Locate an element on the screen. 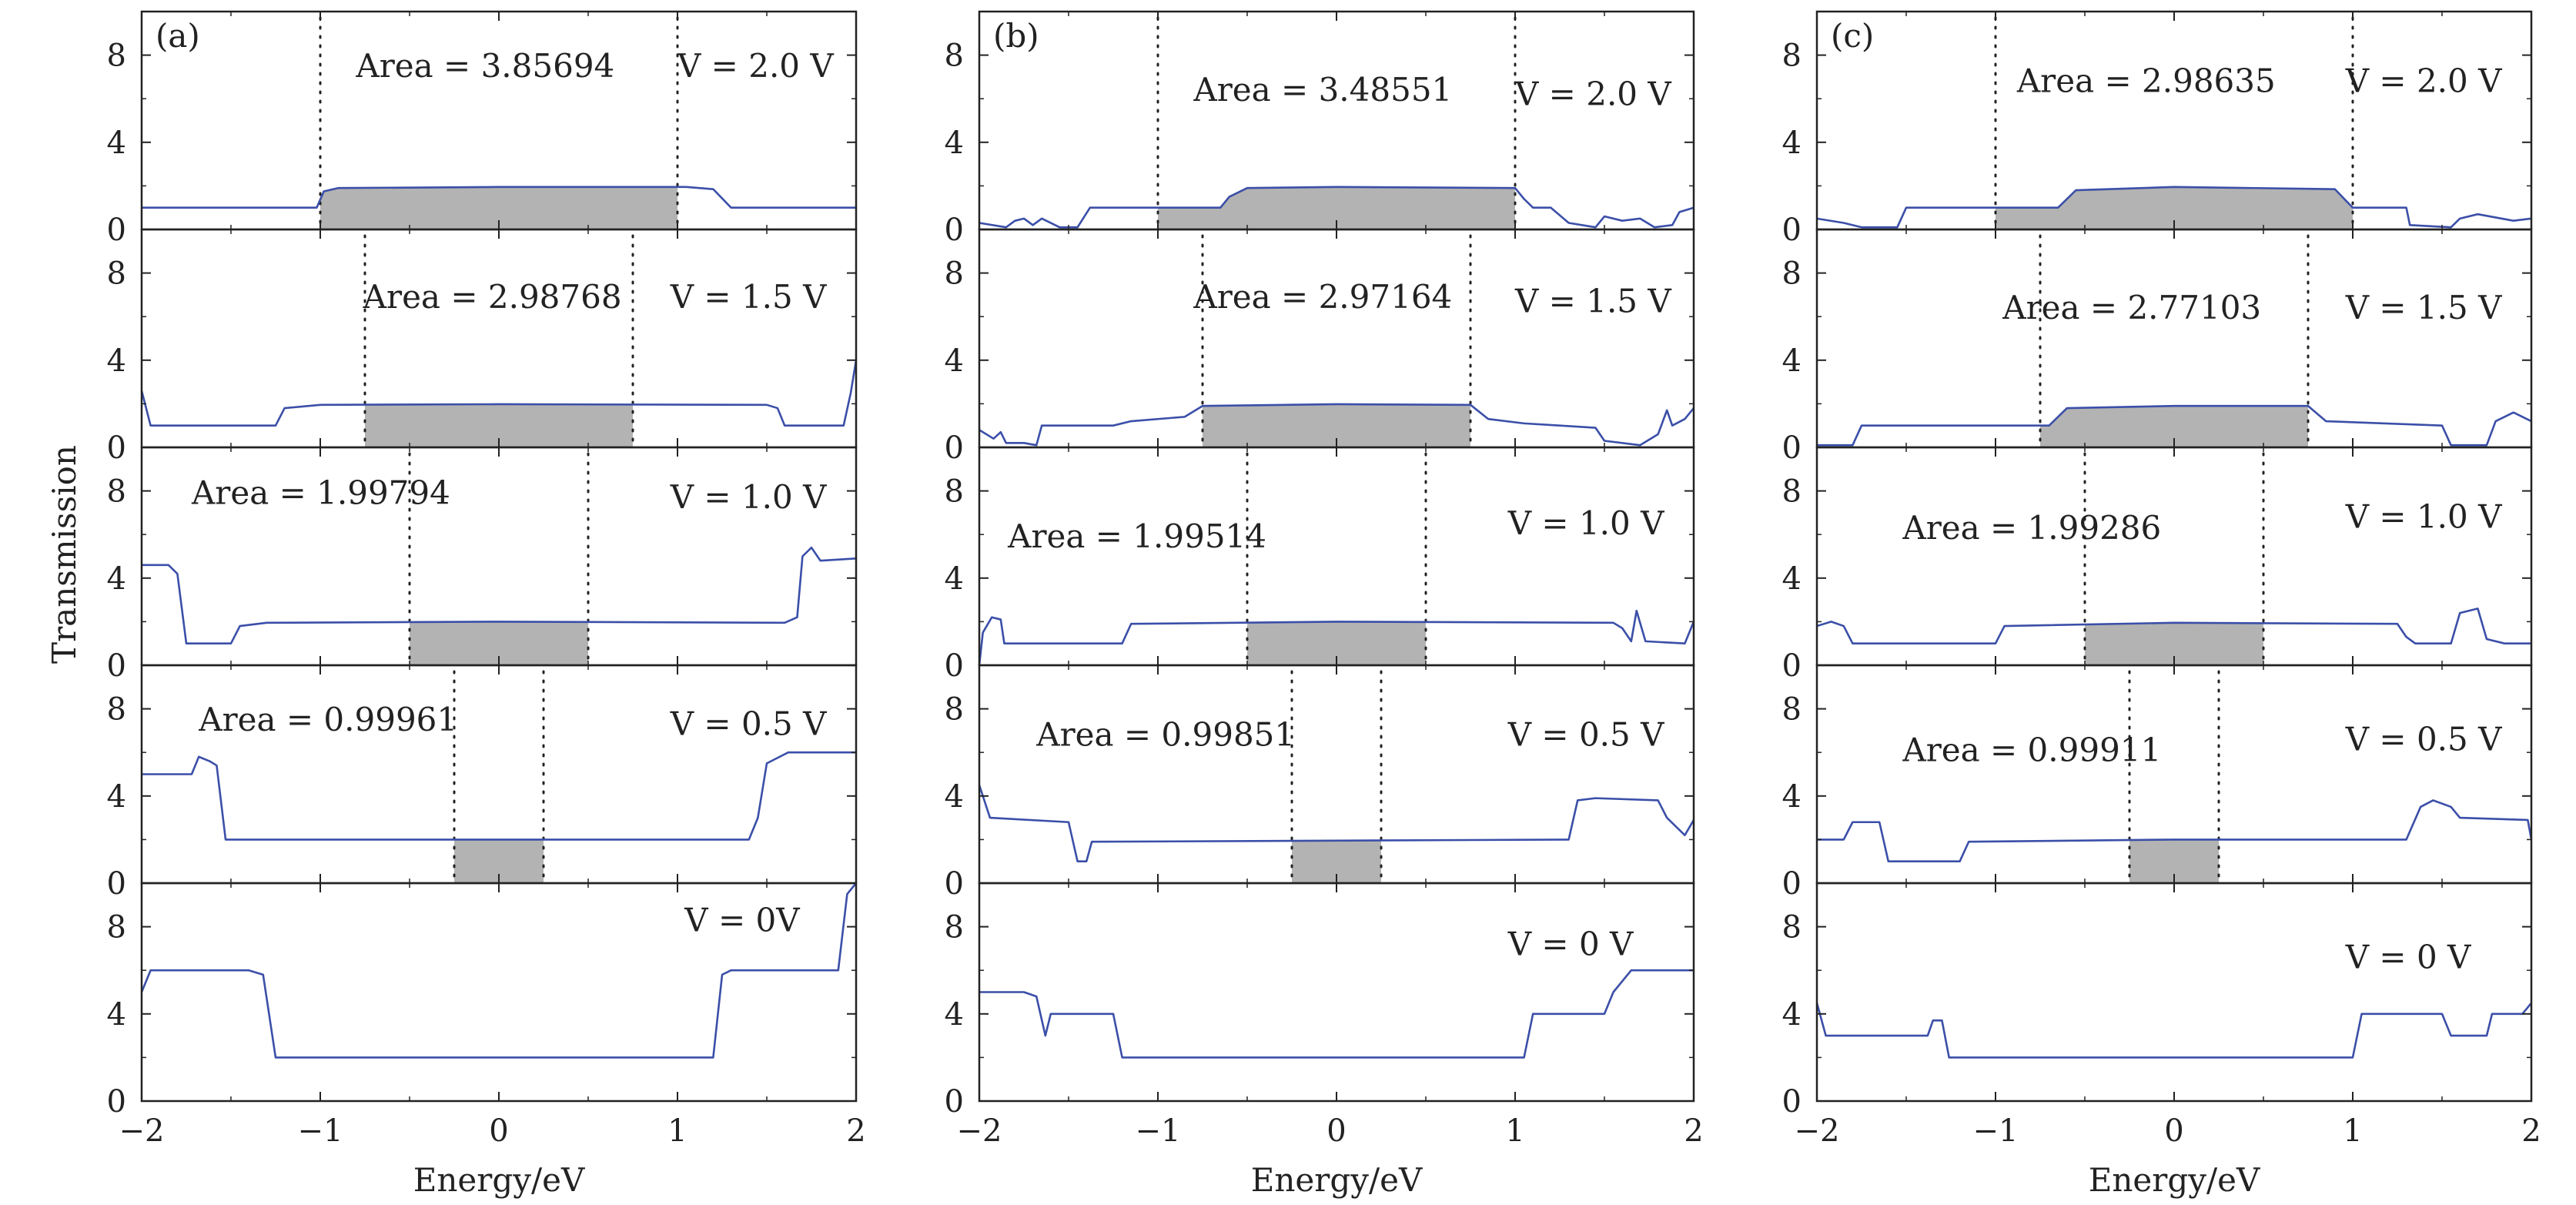 This screenshot has height=1205, width=2576. panel: 0 4 8 V = 0 V is located at coordinates (1320, 1001).